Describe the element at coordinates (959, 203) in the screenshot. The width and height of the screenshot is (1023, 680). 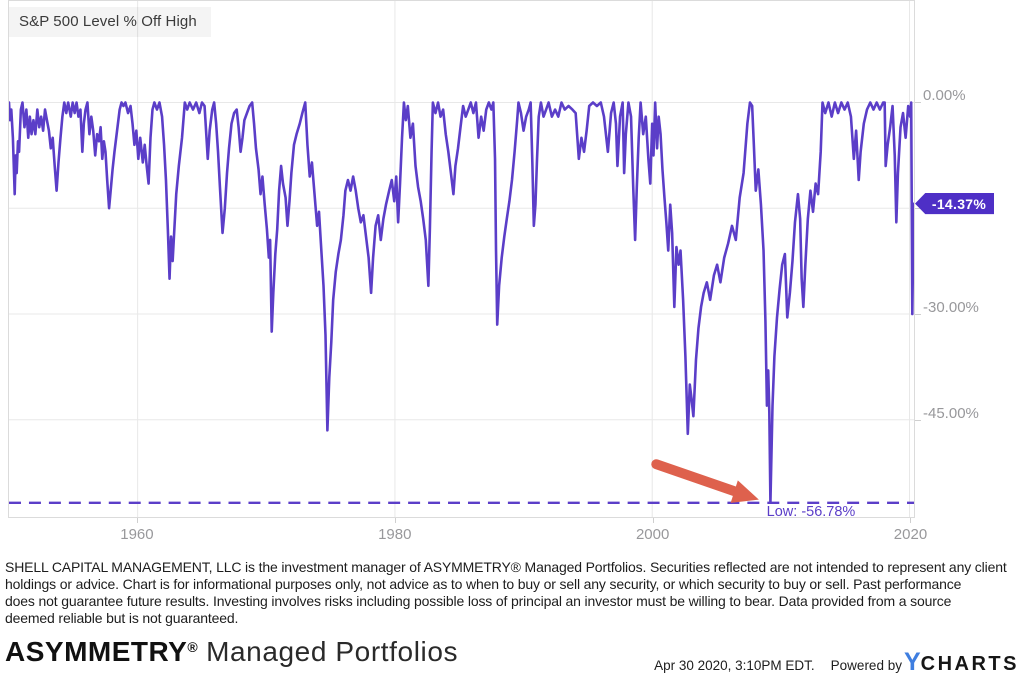
I see `current-value-text: -14.37%` at that location.